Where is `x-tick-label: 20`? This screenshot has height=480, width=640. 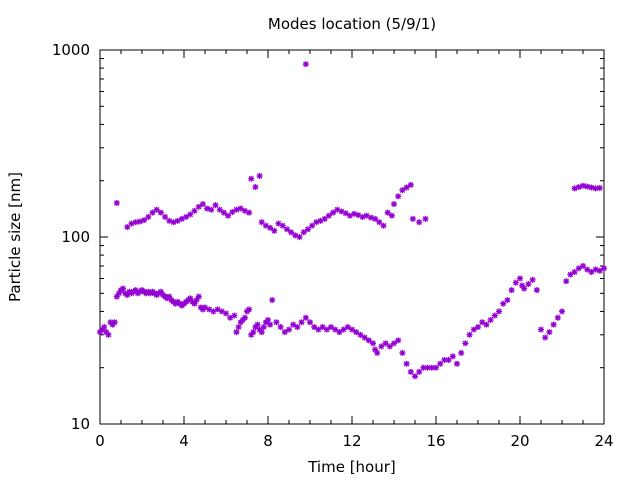 x-tick-label: 20 is located at coordinates (519, 441).